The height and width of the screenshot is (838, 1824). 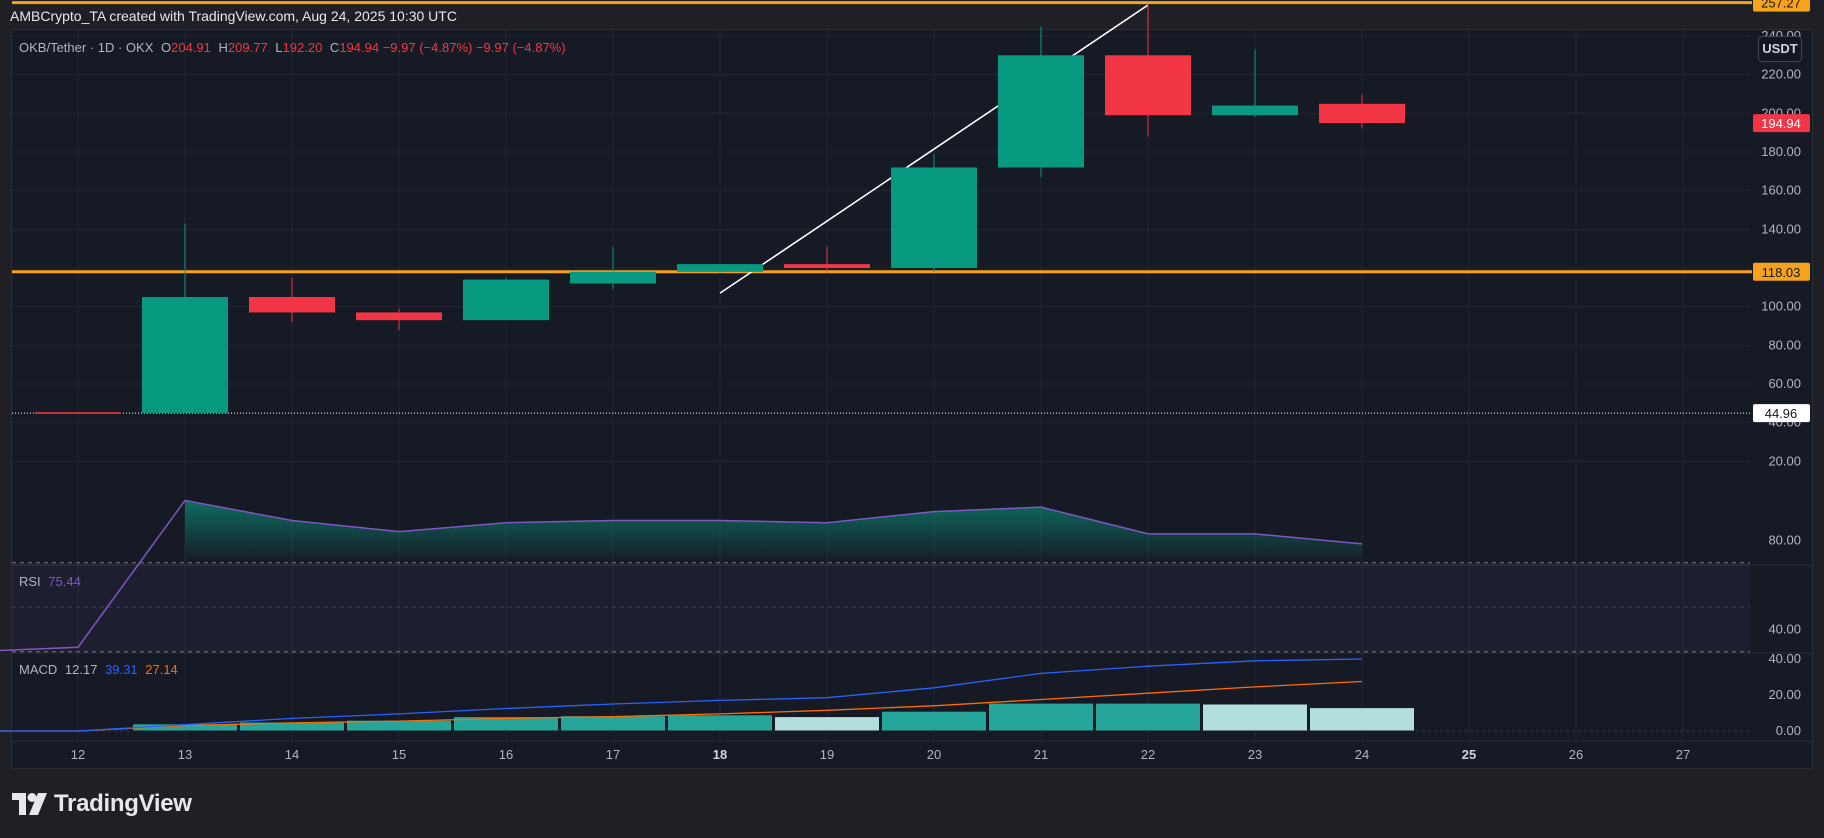 I want to click on close-label: C, so click(x=334, y=47).